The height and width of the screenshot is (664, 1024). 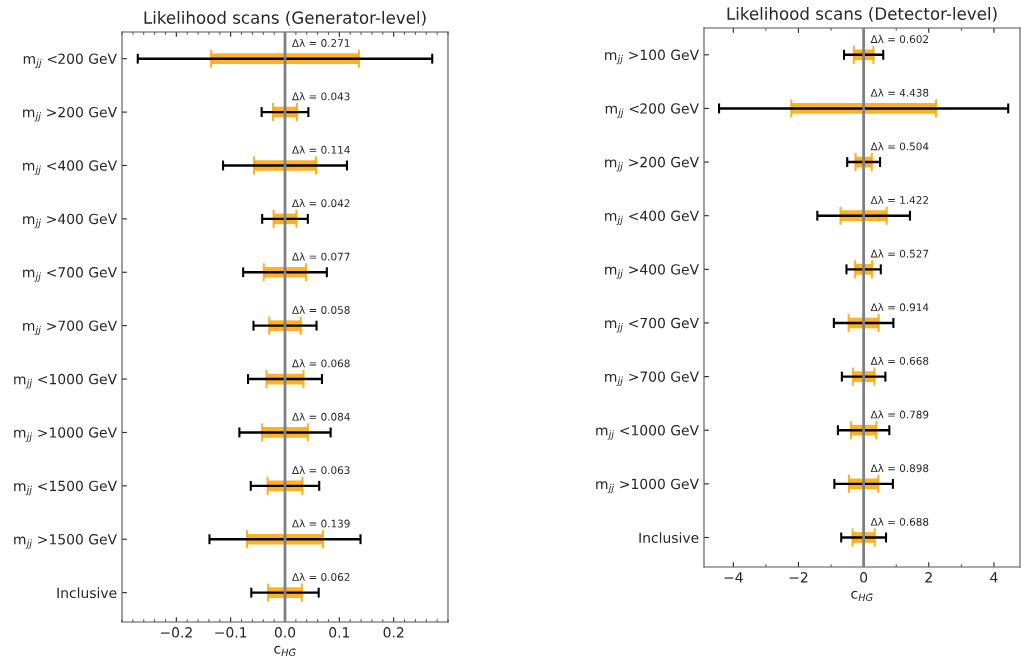 I want to click on annotation: Δλ = 0.527, so click(x=899, y=253).